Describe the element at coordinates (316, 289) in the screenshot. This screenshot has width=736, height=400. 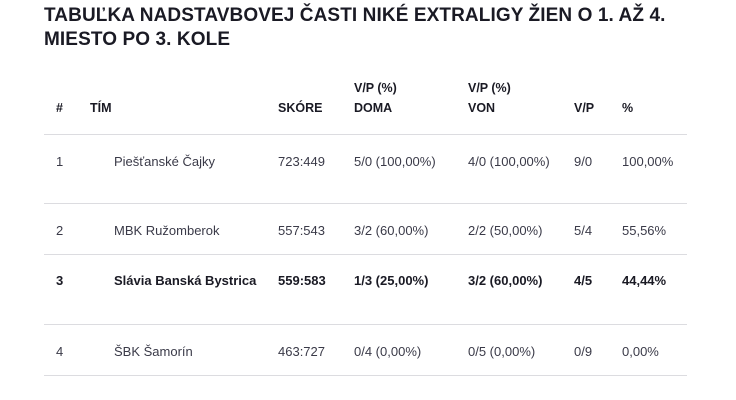
I see `row-score: 559:583` at that location.